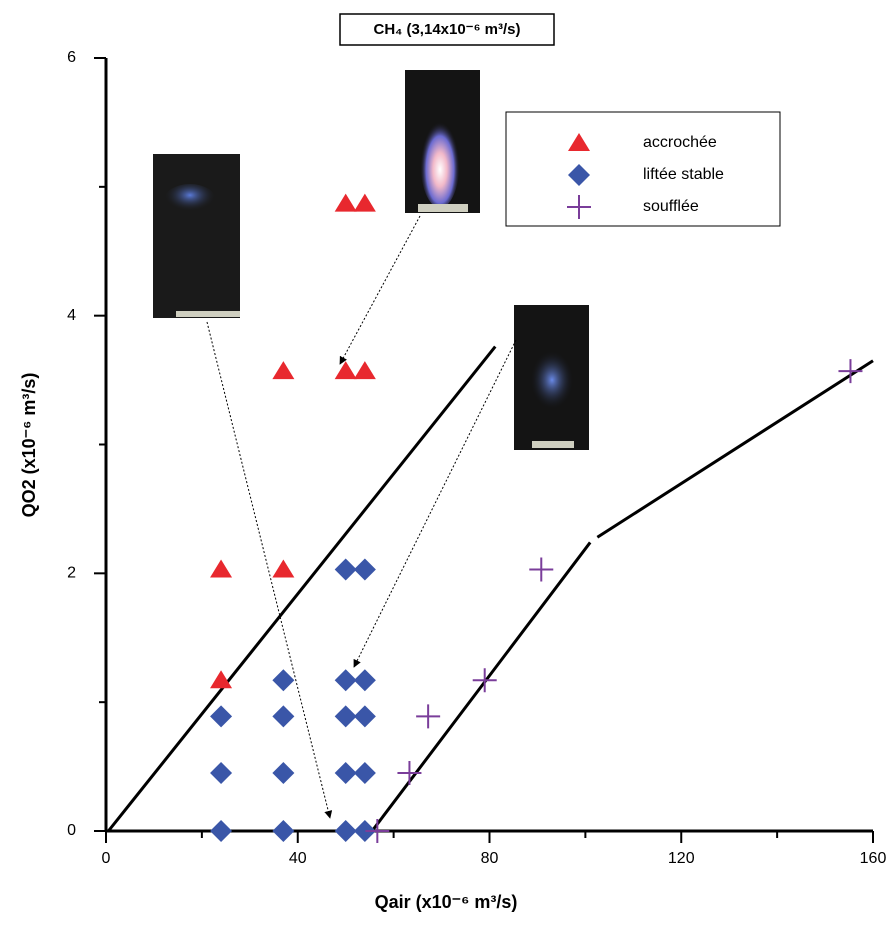  What do you see at coordinates (446, 902) in the screenshot?
I see `x-axis-title: Qair (x10⁻⁶ m³/s)` at bounding box center [446, 902].